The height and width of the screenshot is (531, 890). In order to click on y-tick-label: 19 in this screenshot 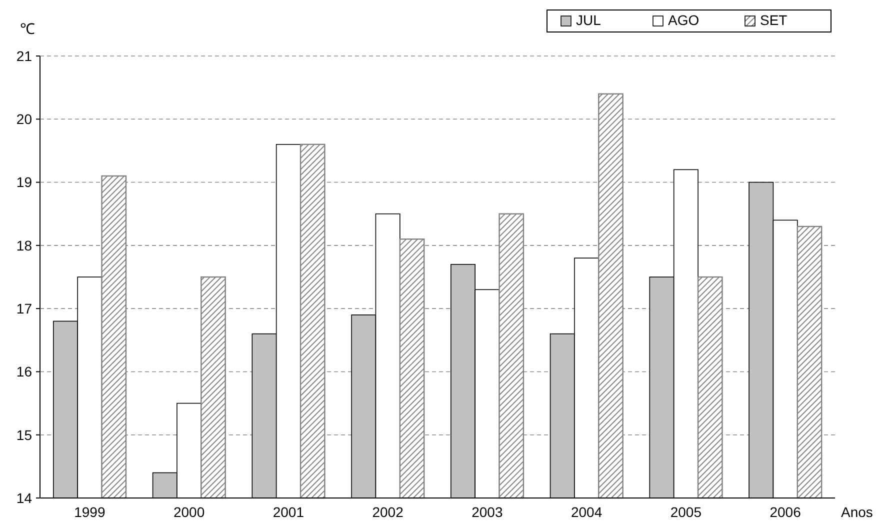, I will do `click(24, 182)`.